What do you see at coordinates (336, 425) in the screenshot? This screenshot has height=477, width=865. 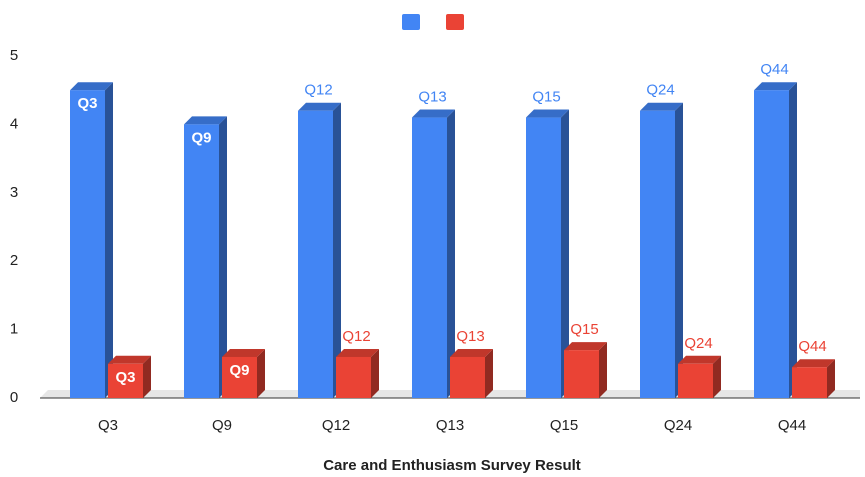 I see `x-tick-label: Q12` at bounding box center [336, 425].